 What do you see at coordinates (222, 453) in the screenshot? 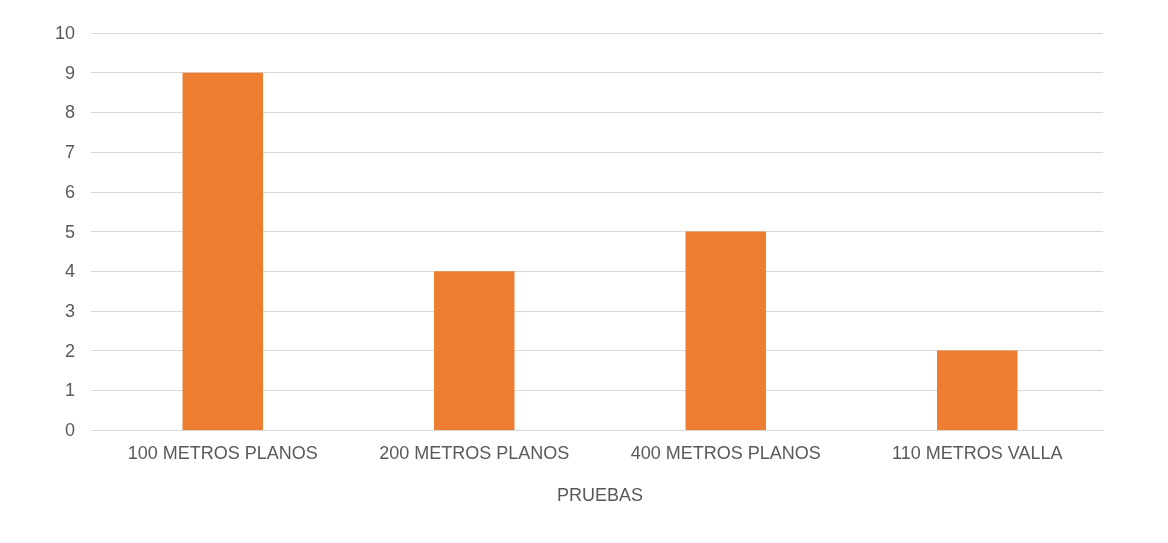
I see `x-tick-label: 100 METROS PLANOS` at bounding box center [222, 453].